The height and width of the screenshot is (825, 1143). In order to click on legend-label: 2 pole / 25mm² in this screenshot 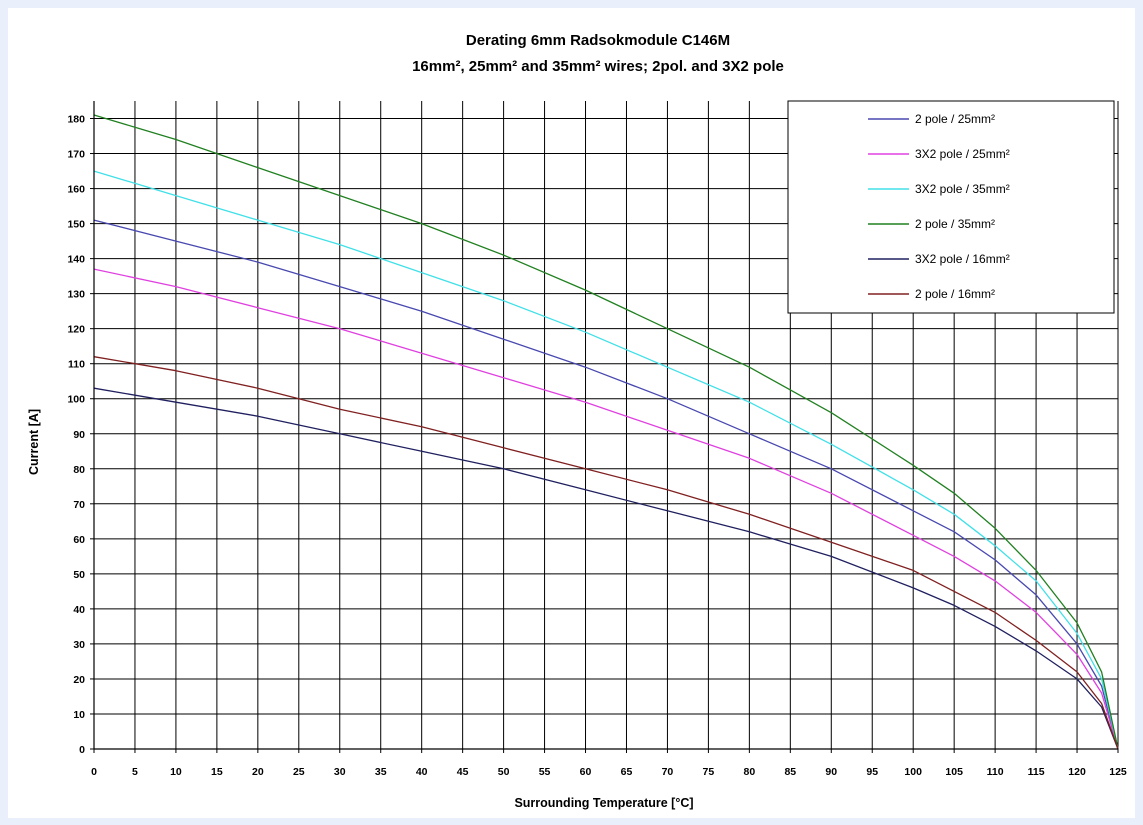, I will do `click(955, 119)`.